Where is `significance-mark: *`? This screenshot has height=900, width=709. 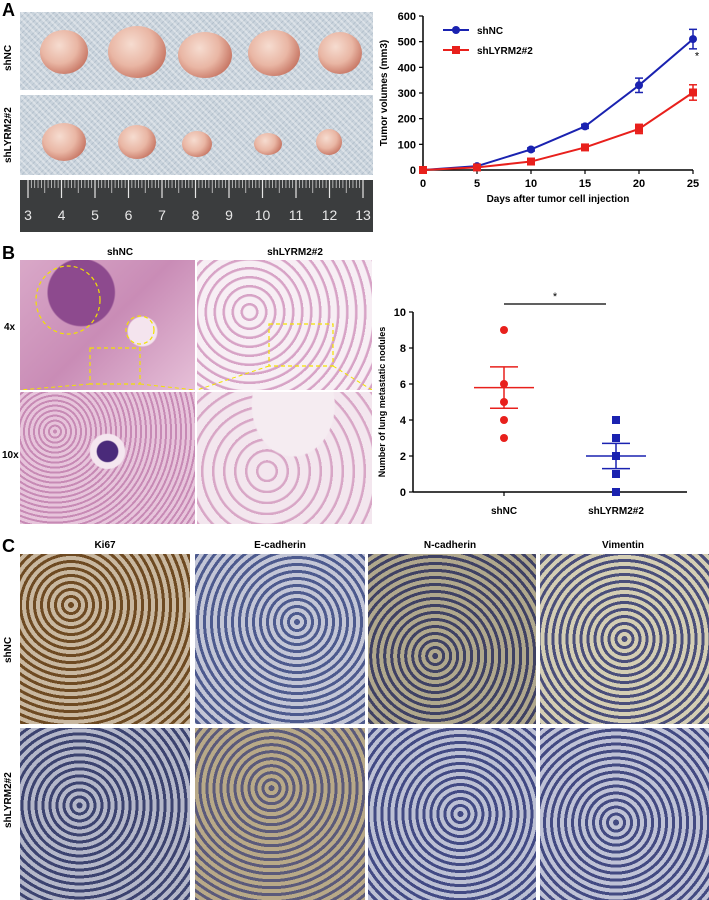 significance-mark: * is located at coordinates (555, 297).